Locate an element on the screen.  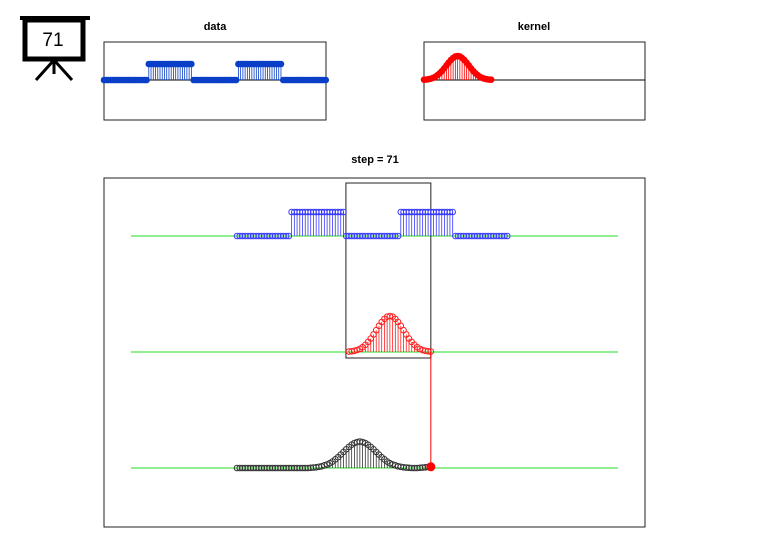
current-point is located at coordinates (431, 467).